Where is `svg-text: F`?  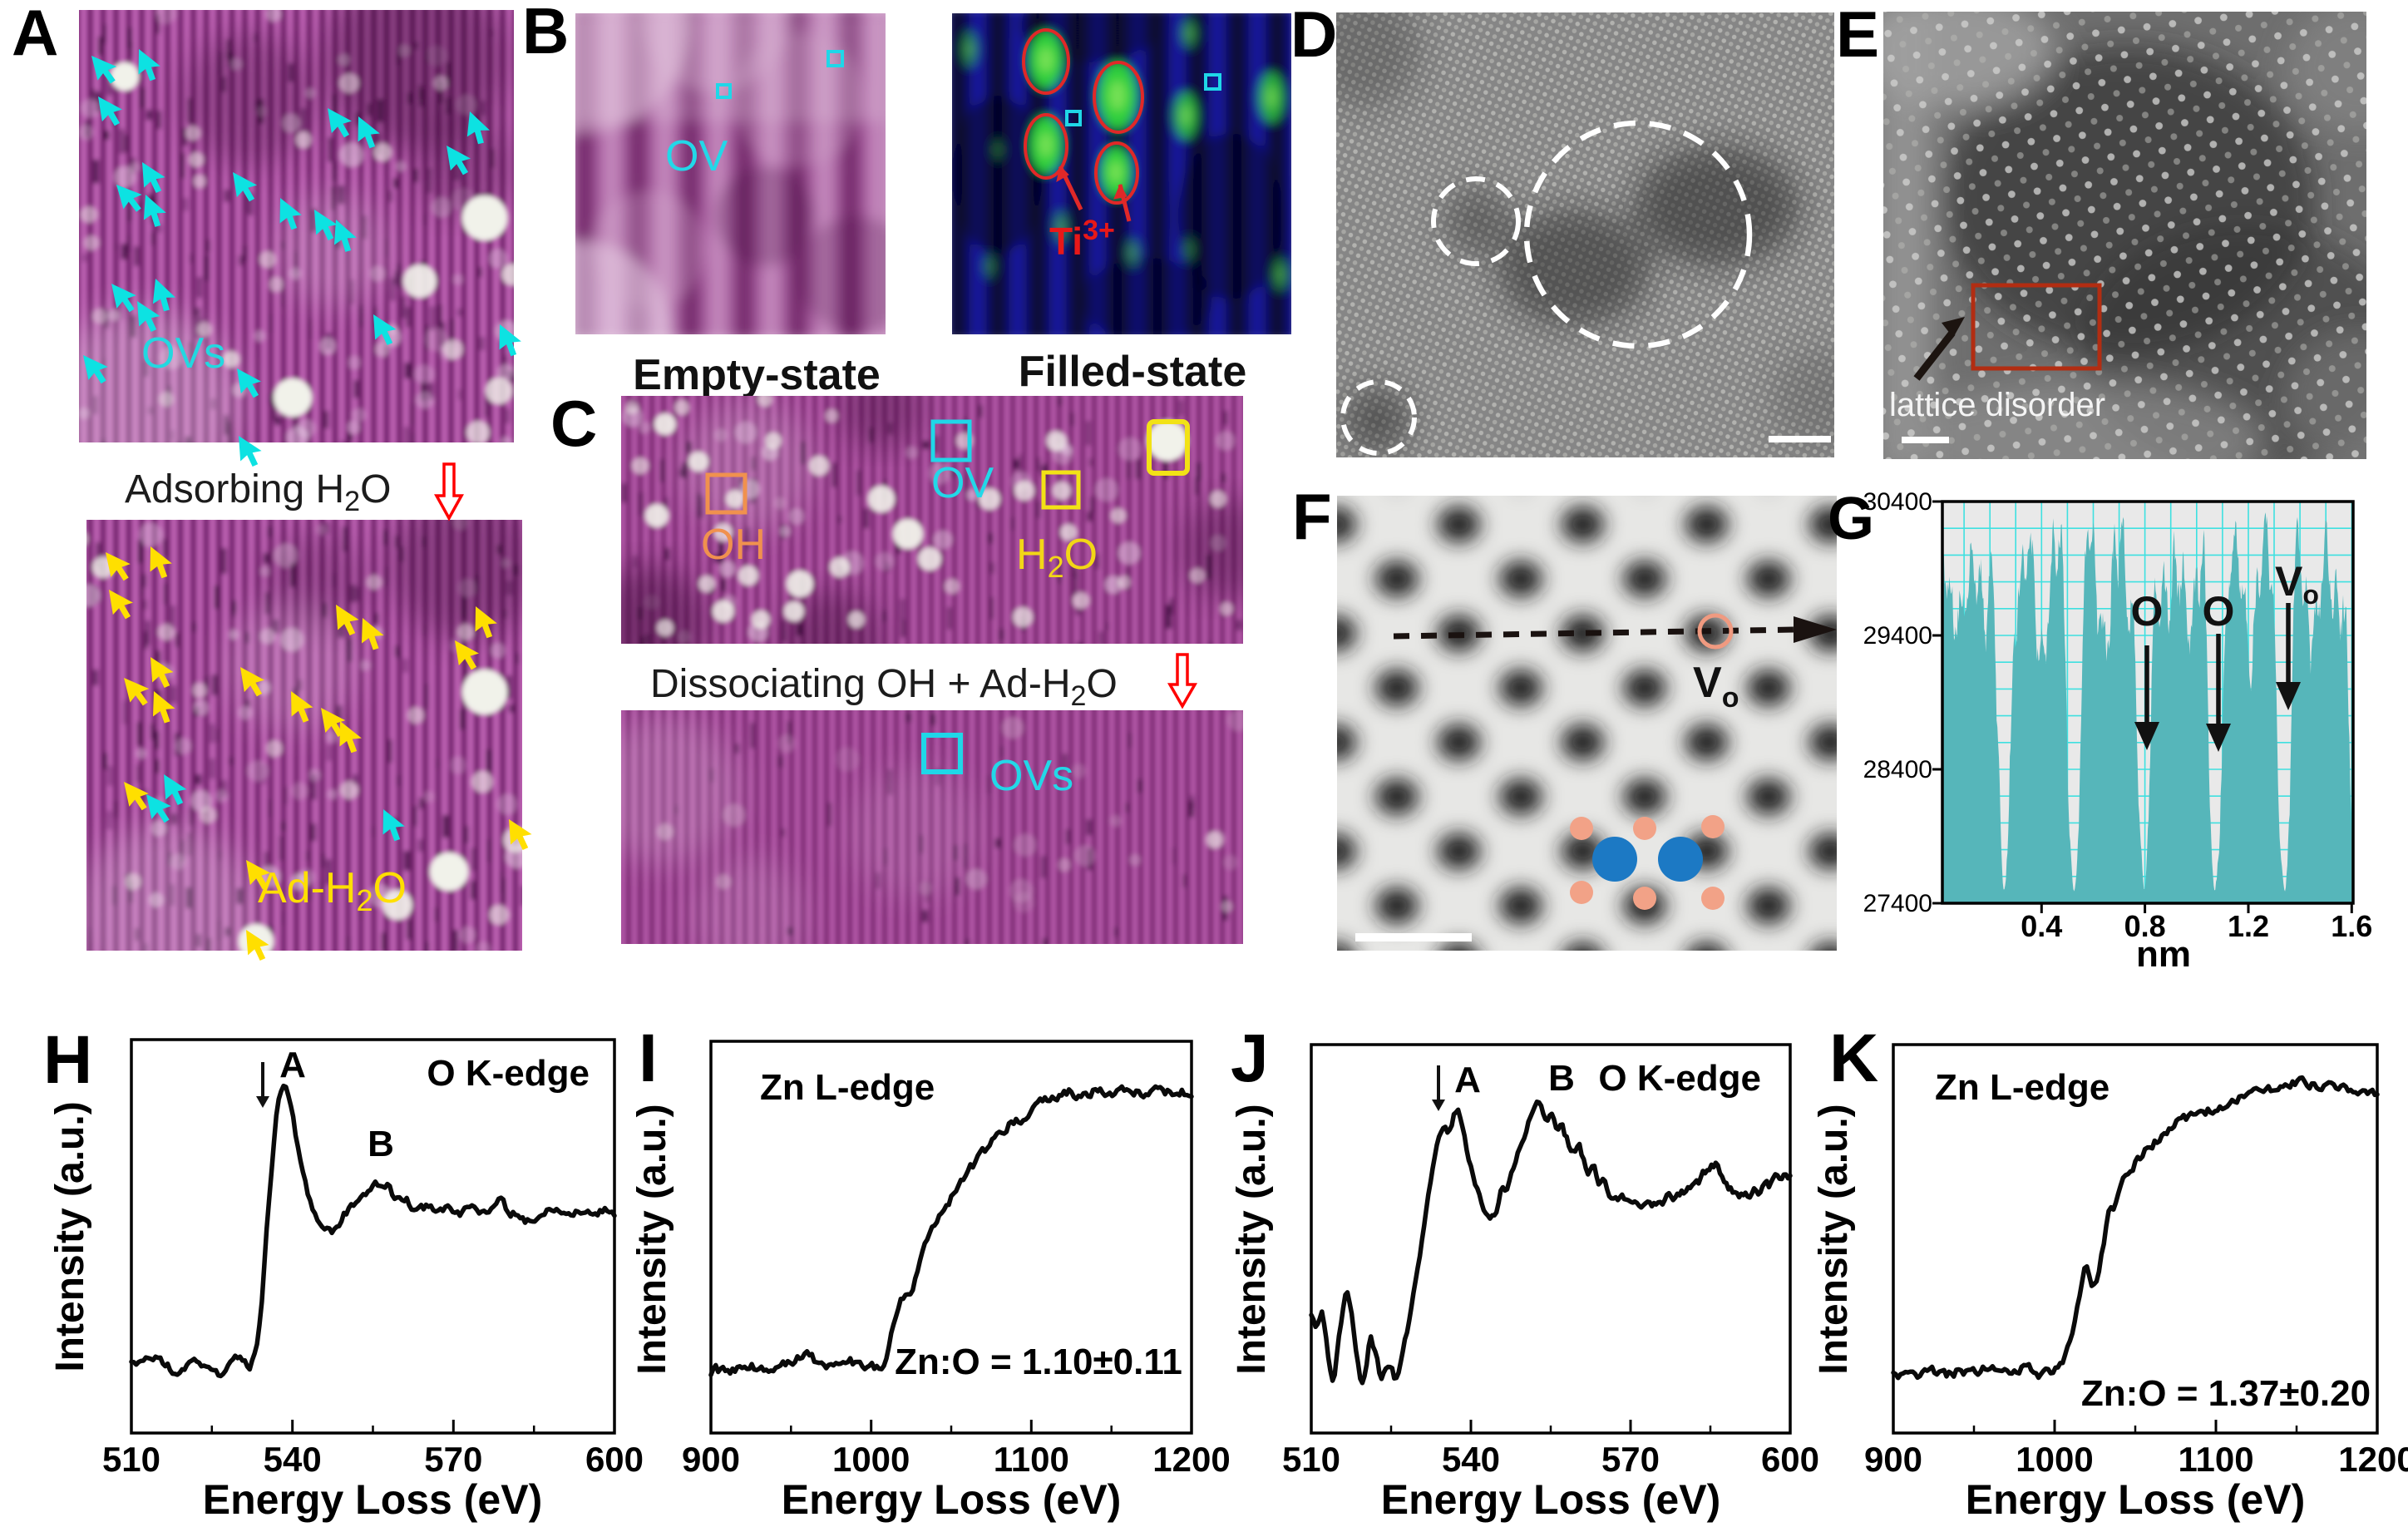
svg-text: F is located at coordinates (1312, 516).